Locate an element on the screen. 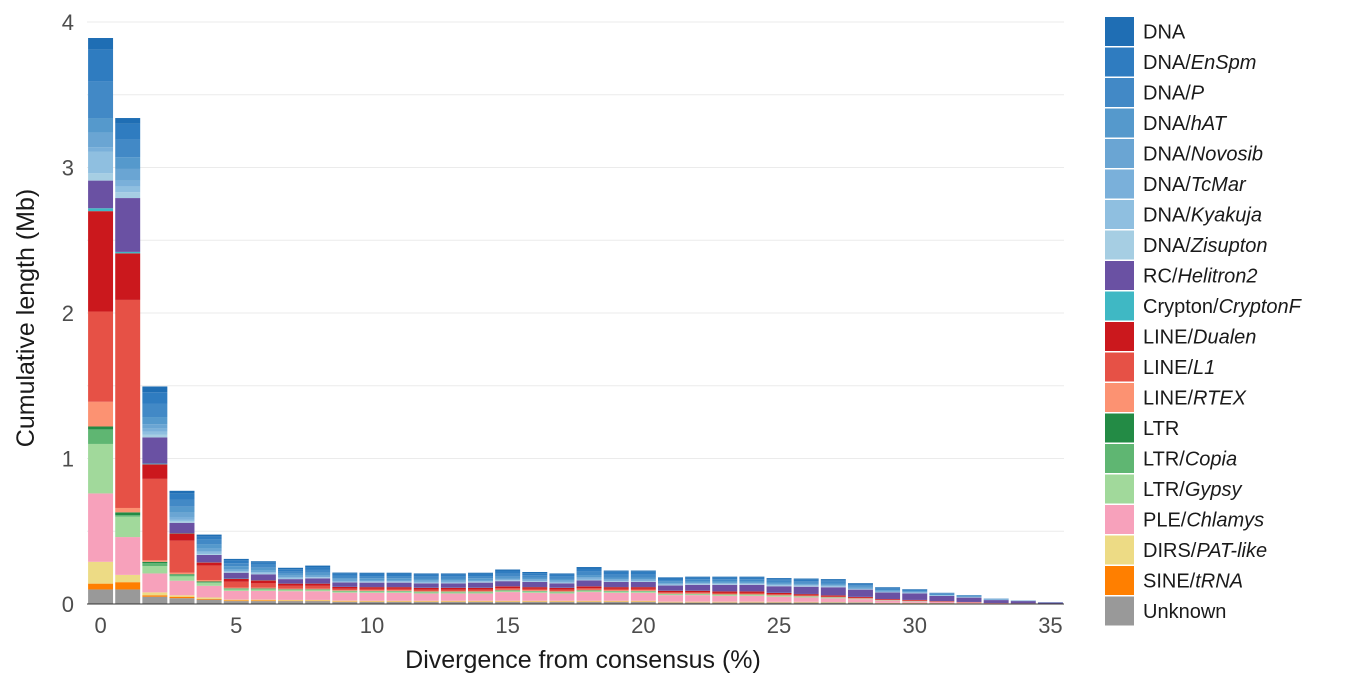  legend-label: LTR/Gypsy is located at coordinates (1193, 490).